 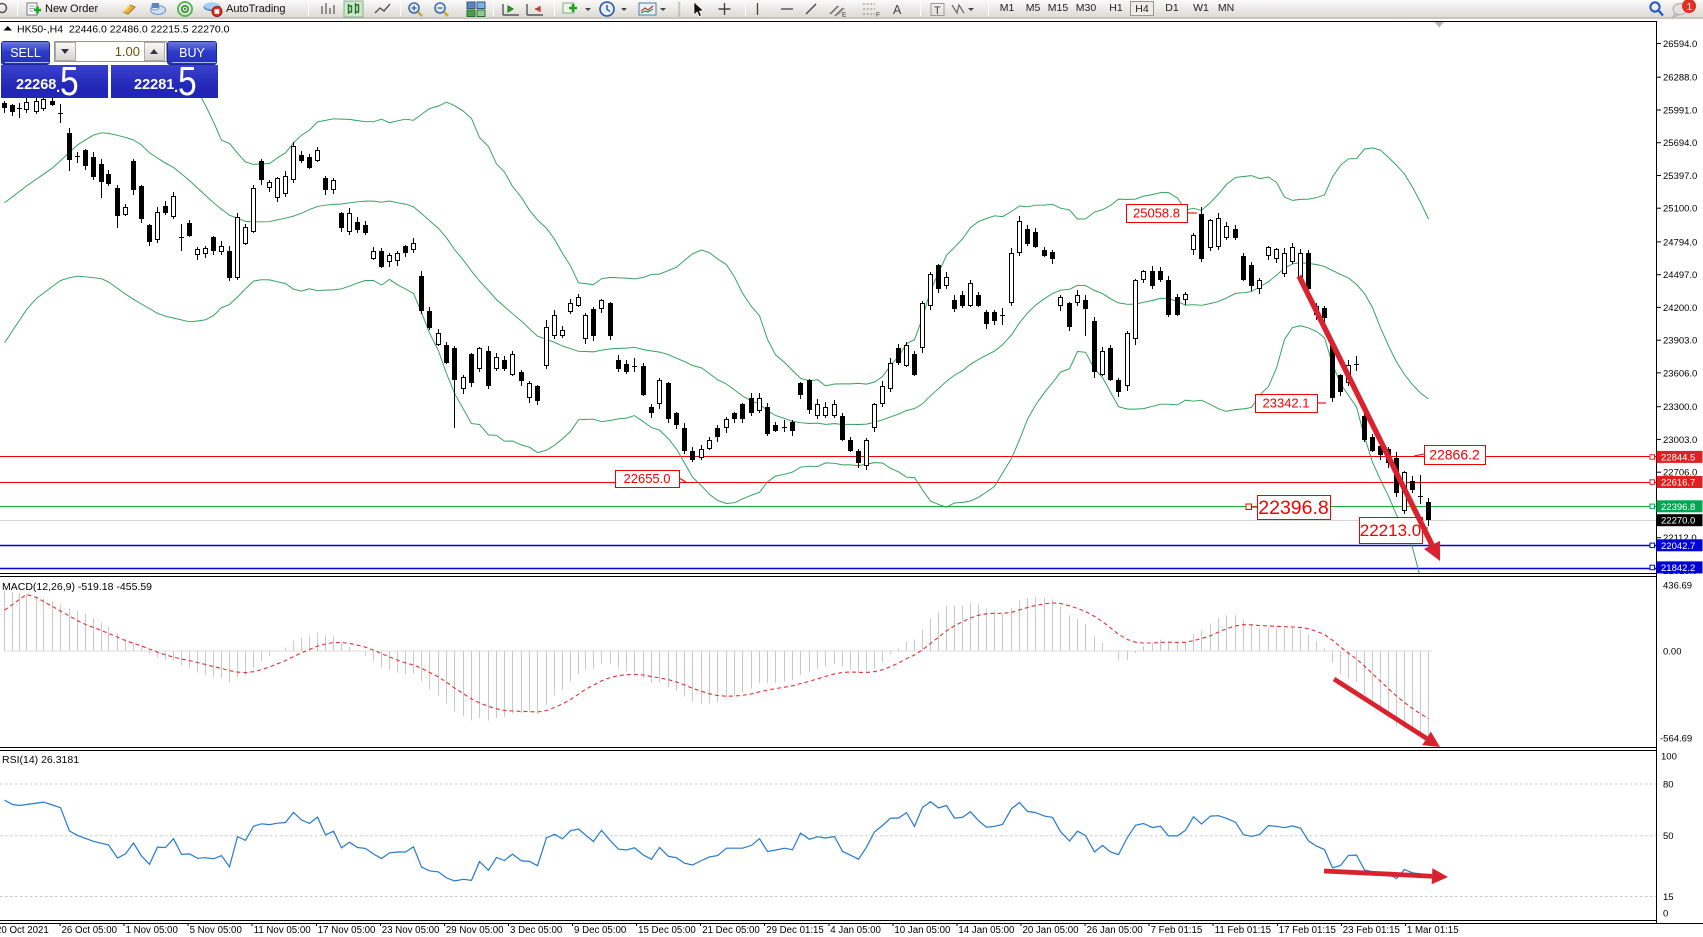 I want to click on svg-text: 22706.0, so click(x=1680, y=473).